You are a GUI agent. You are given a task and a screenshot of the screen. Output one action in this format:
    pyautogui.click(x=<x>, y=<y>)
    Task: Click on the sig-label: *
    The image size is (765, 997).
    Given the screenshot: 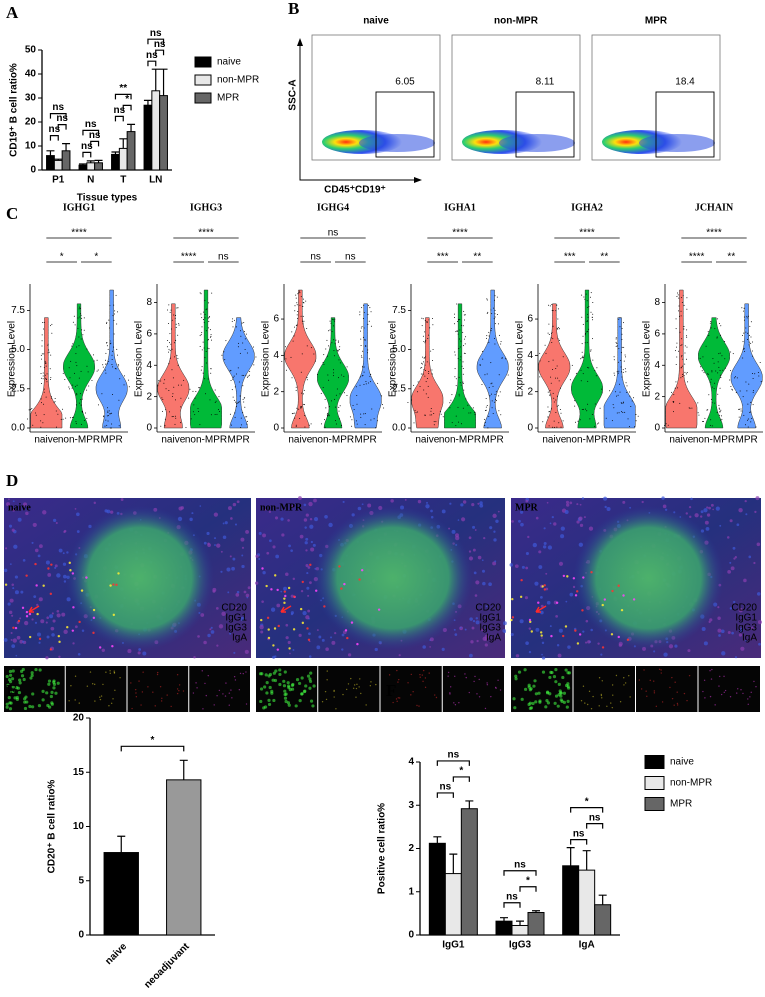 What is the action you would take?
    pyautogui.click(x=62, y=257)
    